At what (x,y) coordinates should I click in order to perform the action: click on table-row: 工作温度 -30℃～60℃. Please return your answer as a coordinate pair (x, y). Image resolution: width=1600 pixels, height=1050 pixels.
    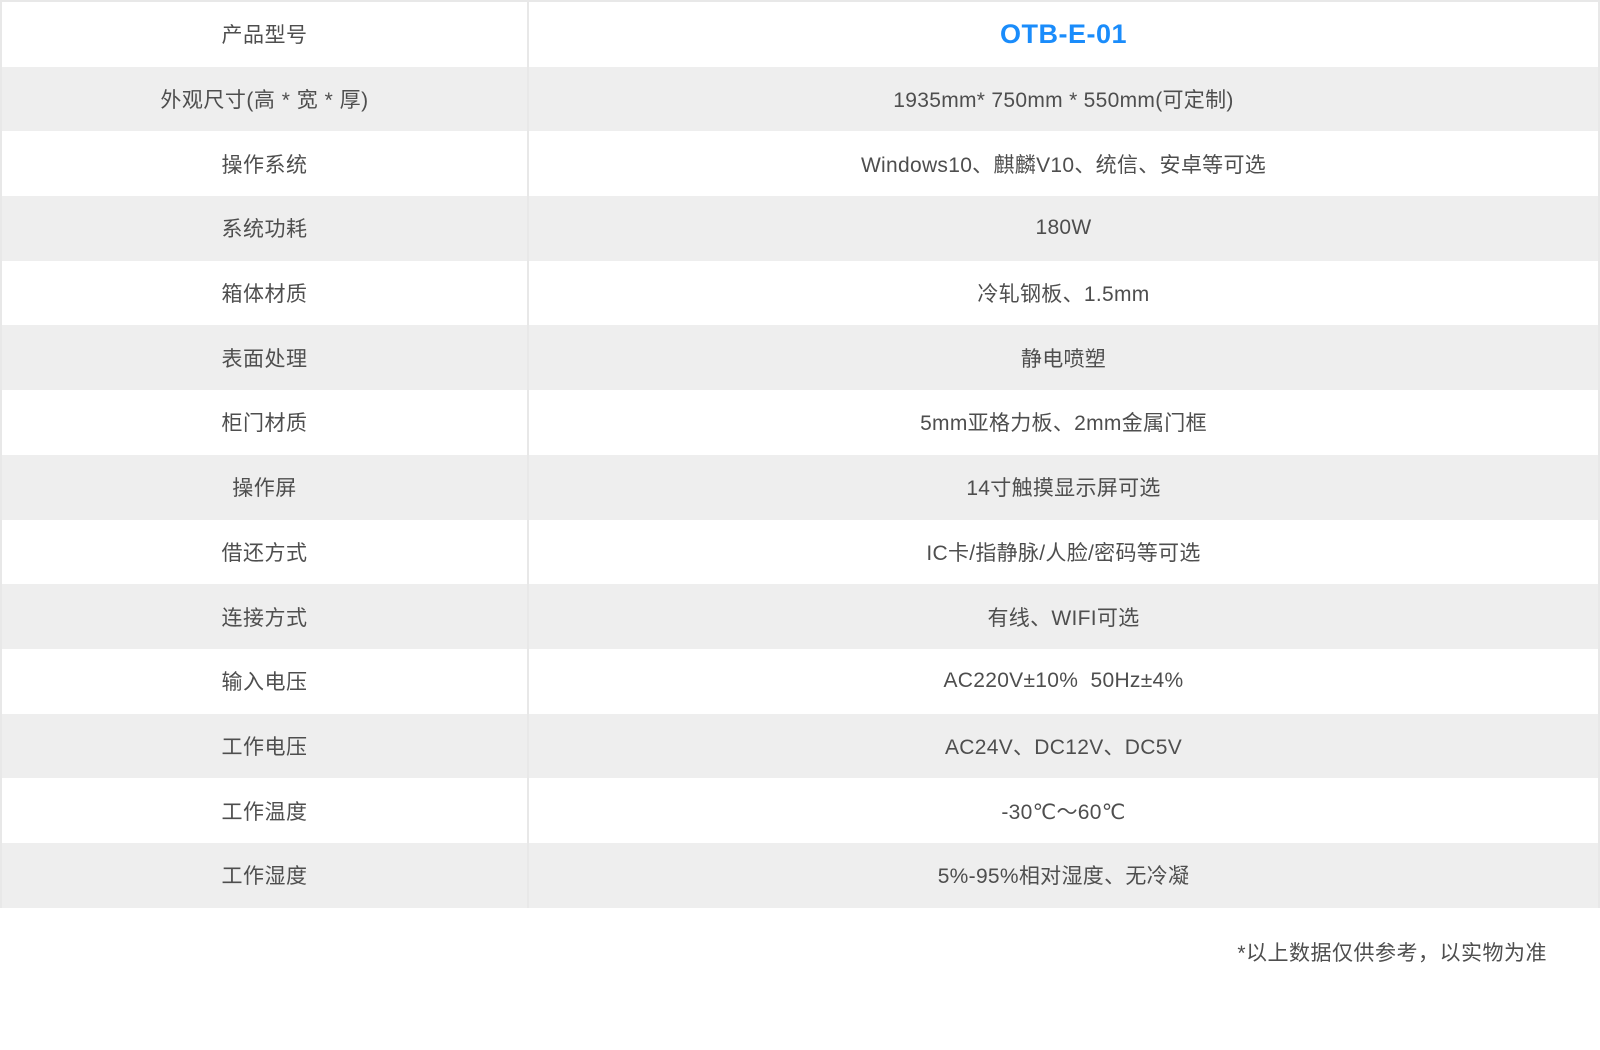
    Looking at the image, I should click on (800, 810).